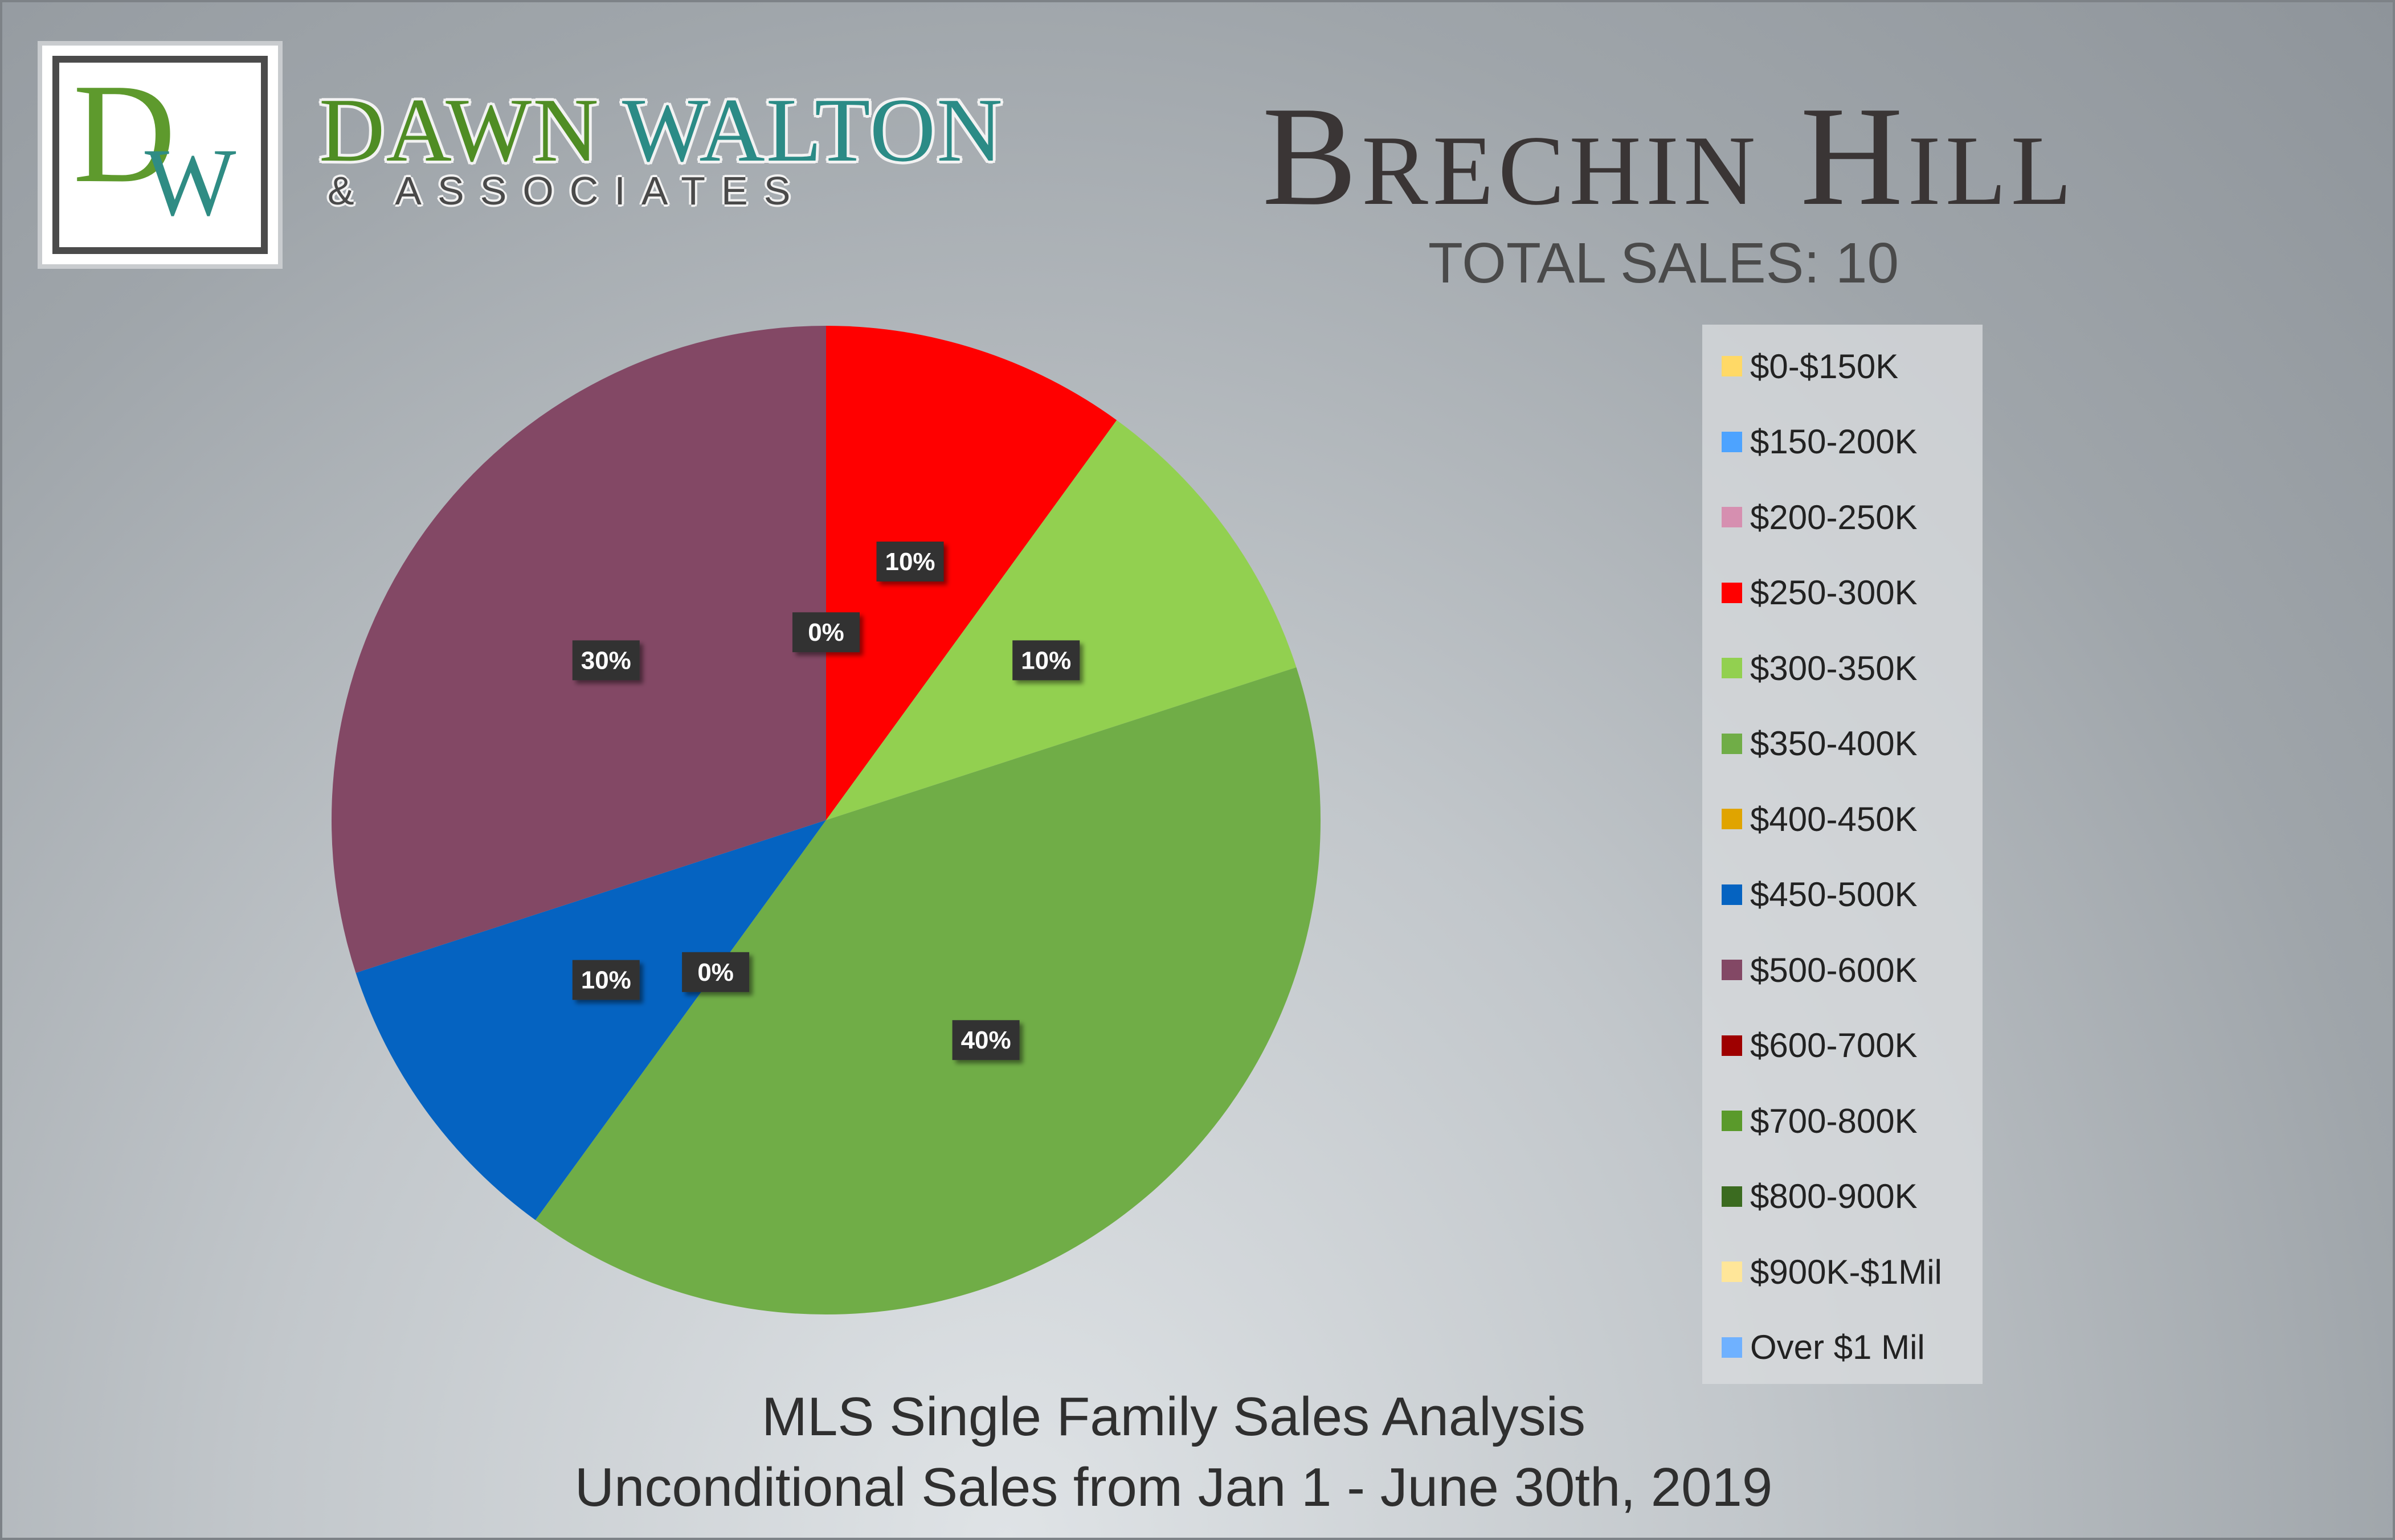 This screenshot has height=1540, width=2395. I want to click on legend-item: $200-250K, so click(1820, 517).